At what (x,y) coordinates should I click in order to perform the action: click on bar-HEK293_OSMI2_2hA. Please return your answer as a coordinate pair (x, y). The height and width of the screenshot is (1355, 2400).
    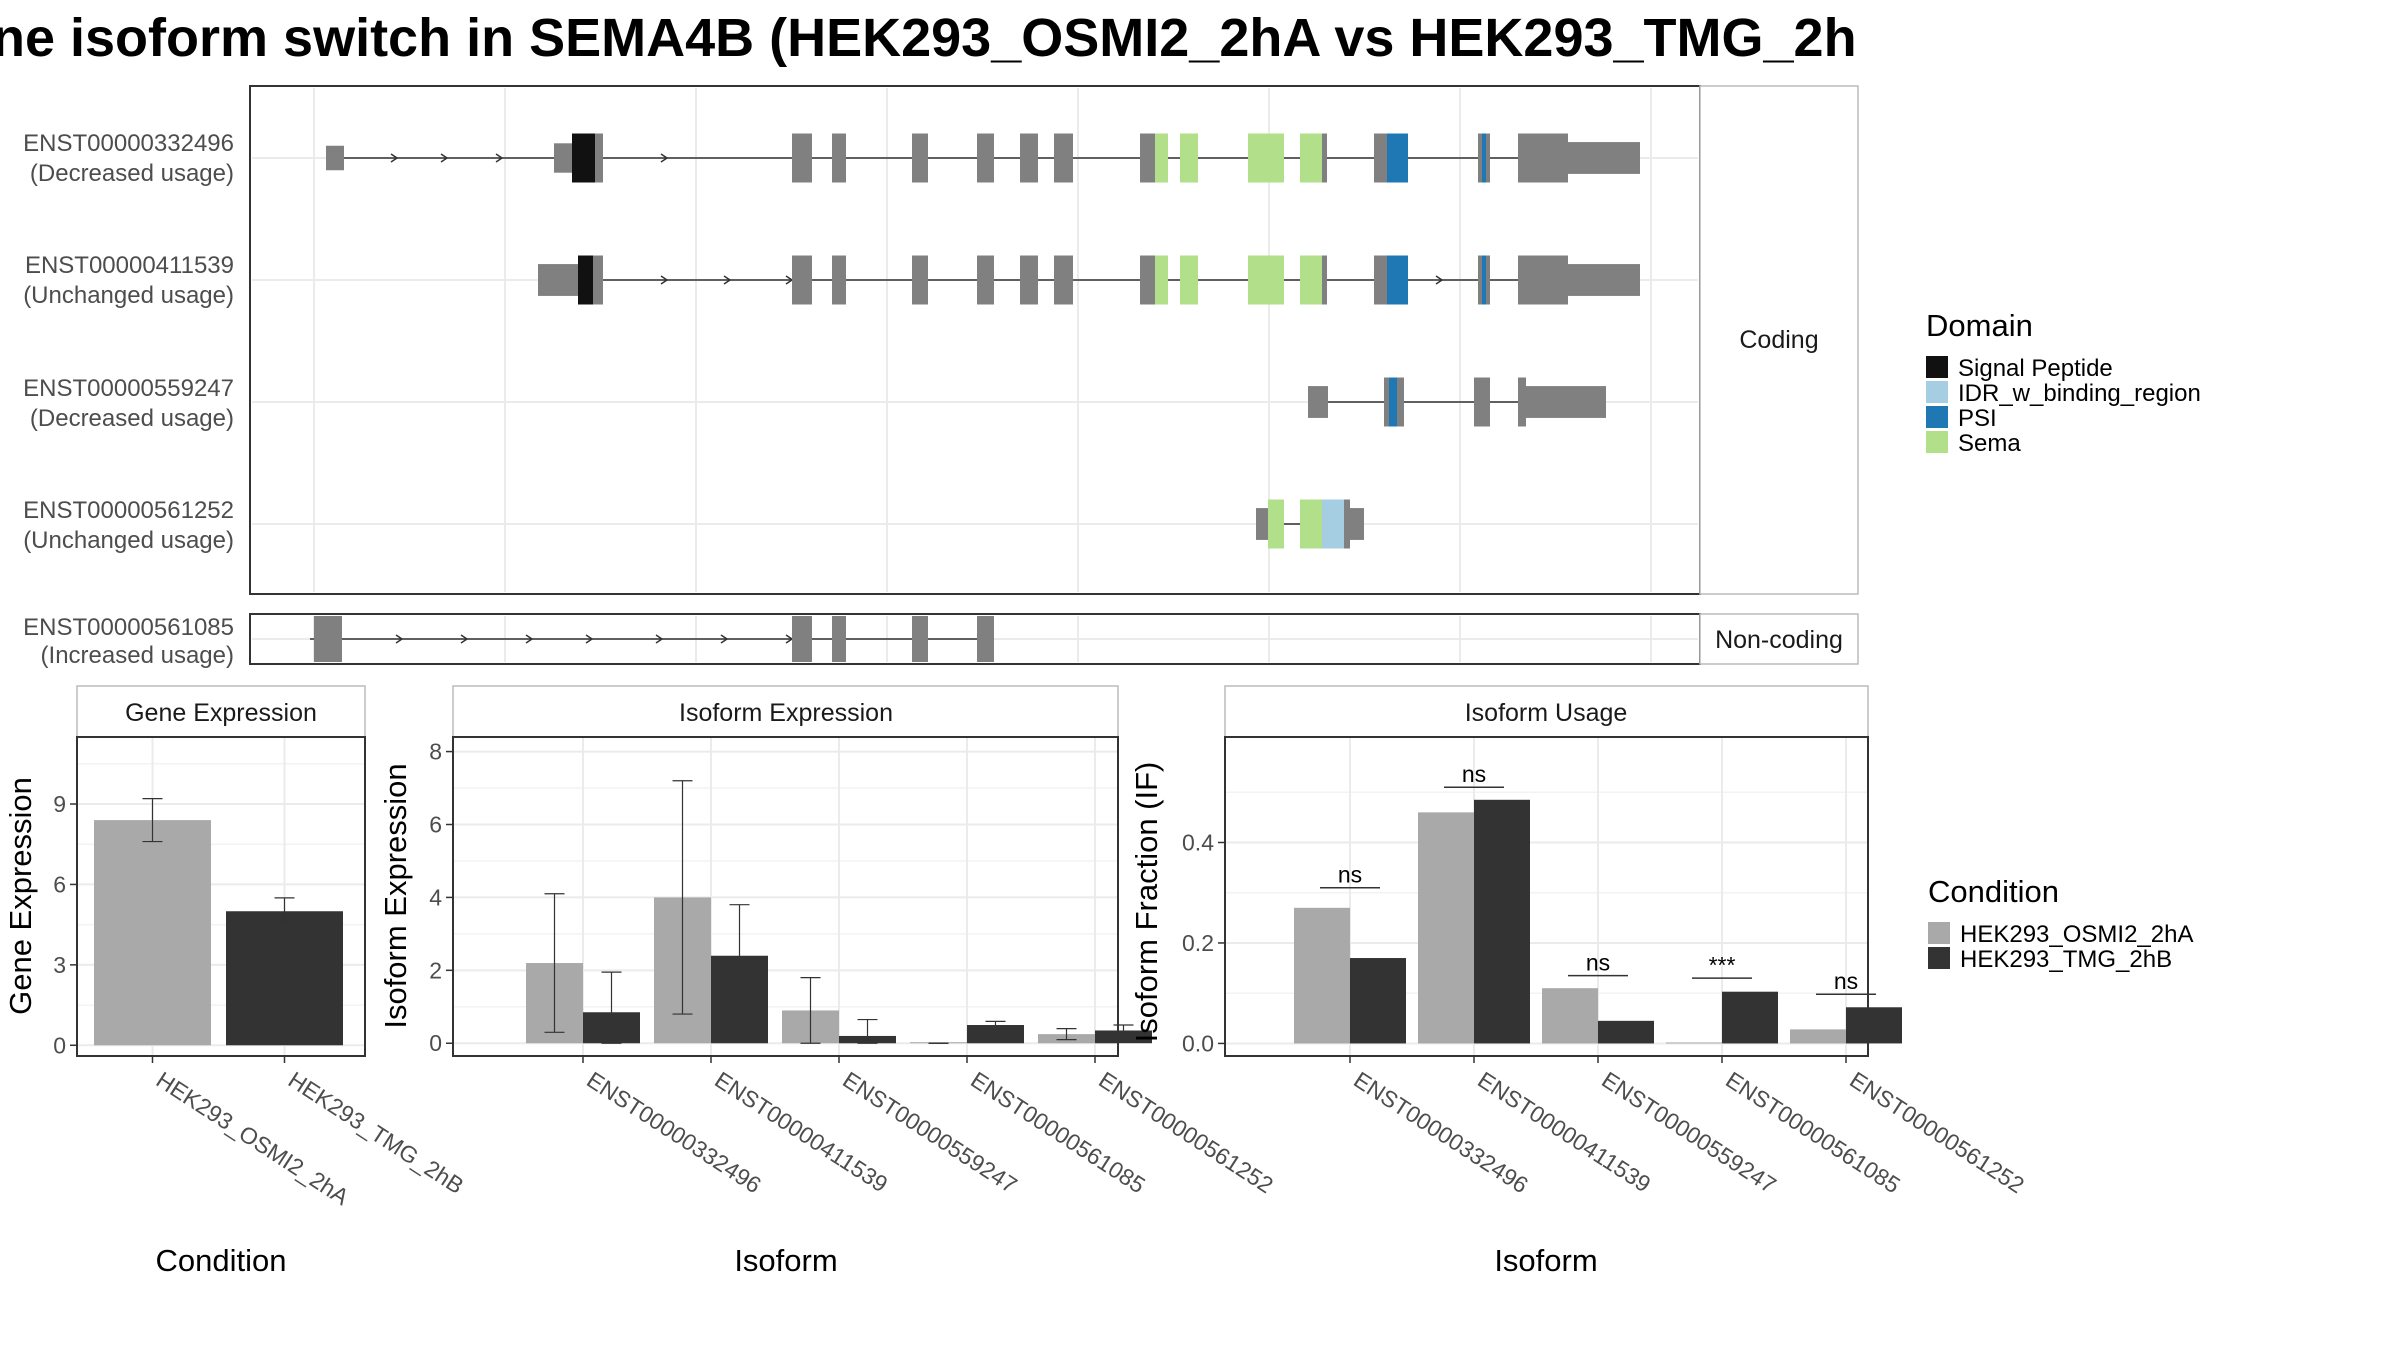
    Looking at the image, I should click on (152, 933).